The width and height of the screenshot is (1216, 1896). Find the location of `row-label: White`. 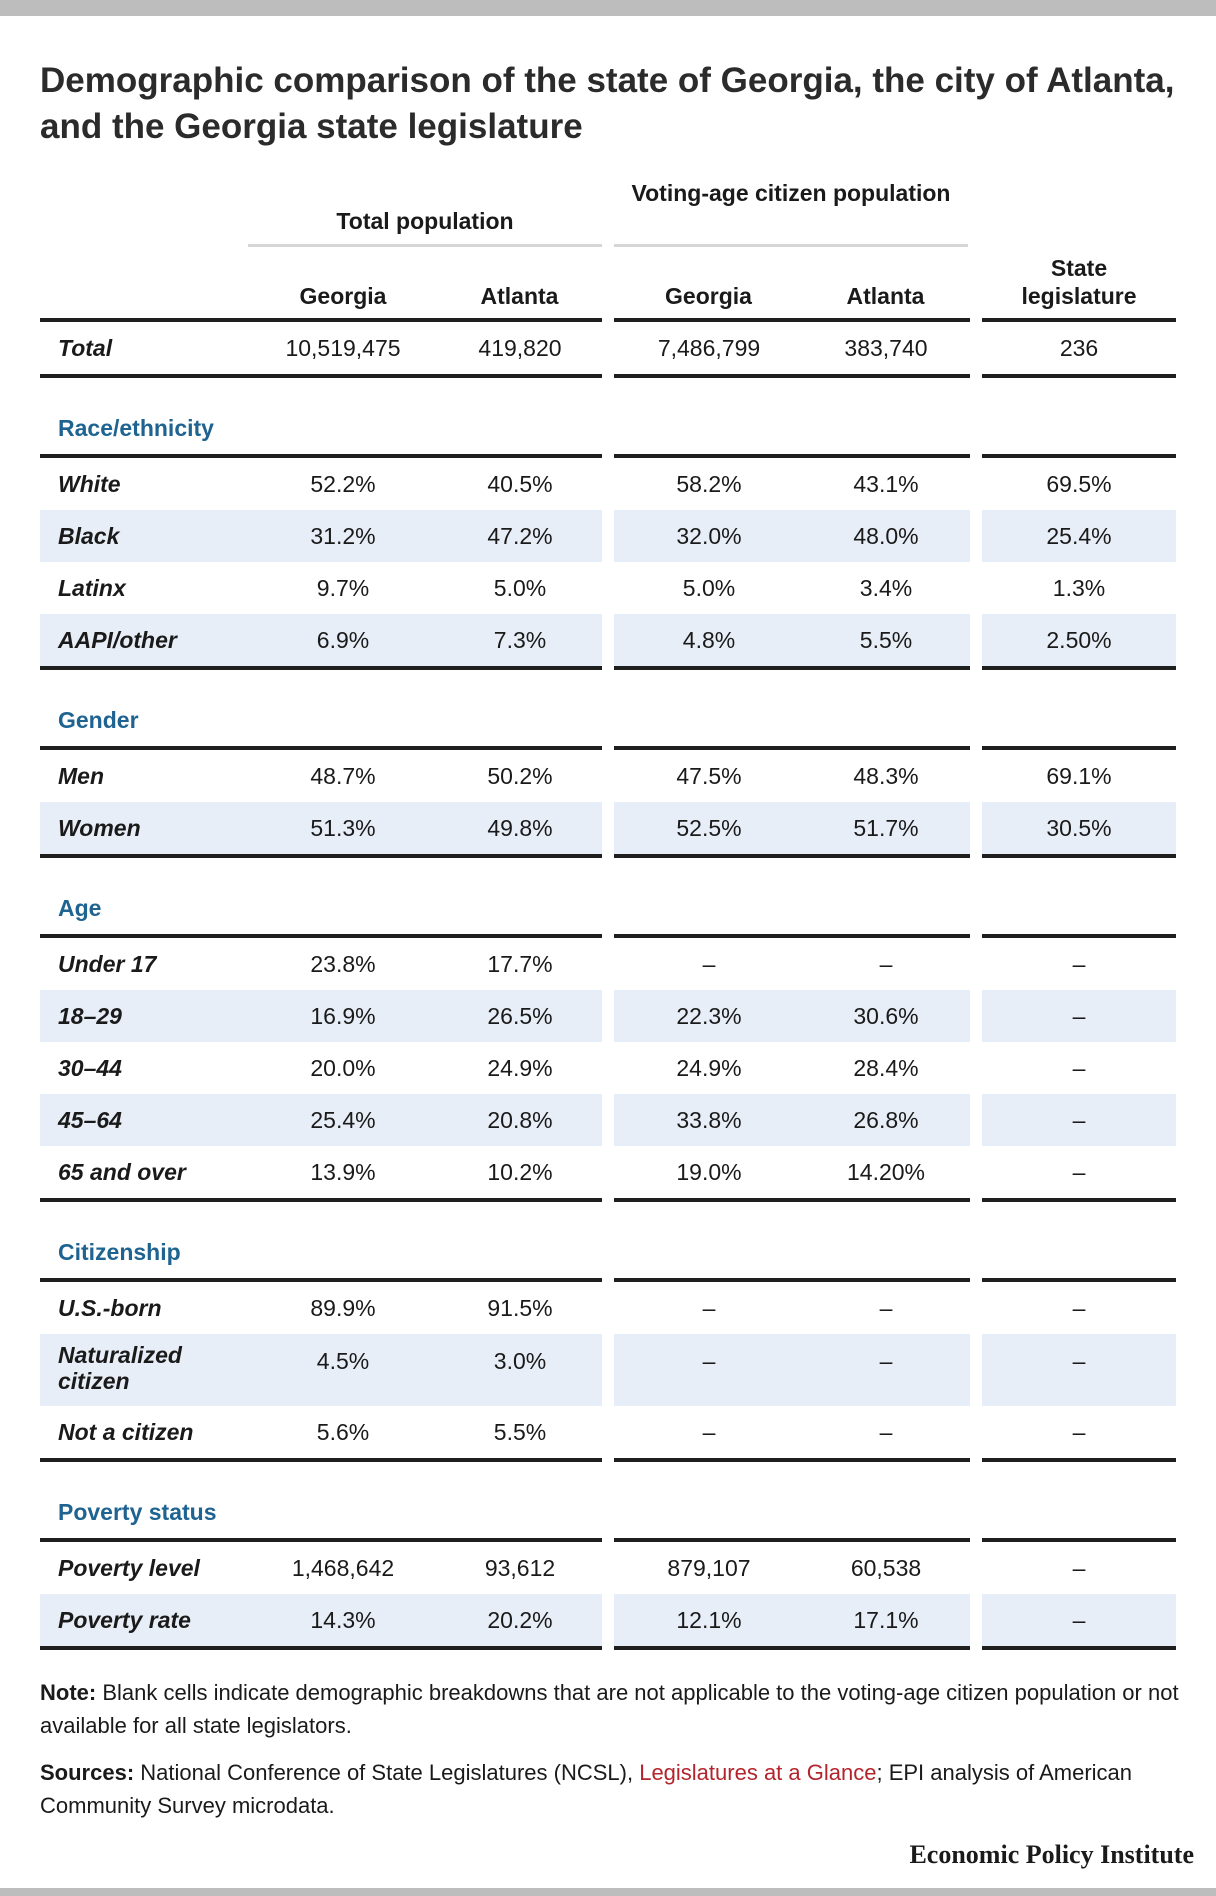

row-label: White is located at coordinates (89, 484).